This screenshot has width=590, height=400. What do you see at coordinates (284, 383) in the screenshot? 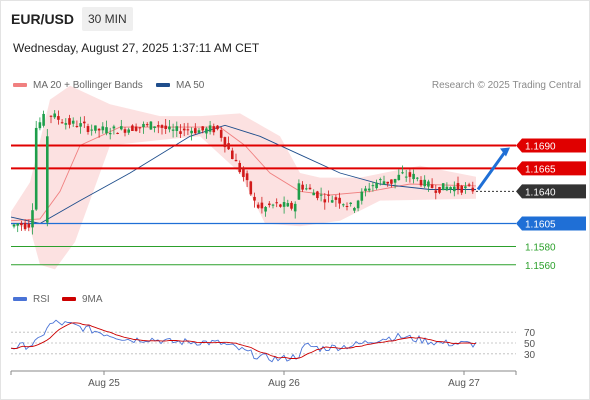
I see `x-axis-label: Aug 26` at bounding box center [284, 383].